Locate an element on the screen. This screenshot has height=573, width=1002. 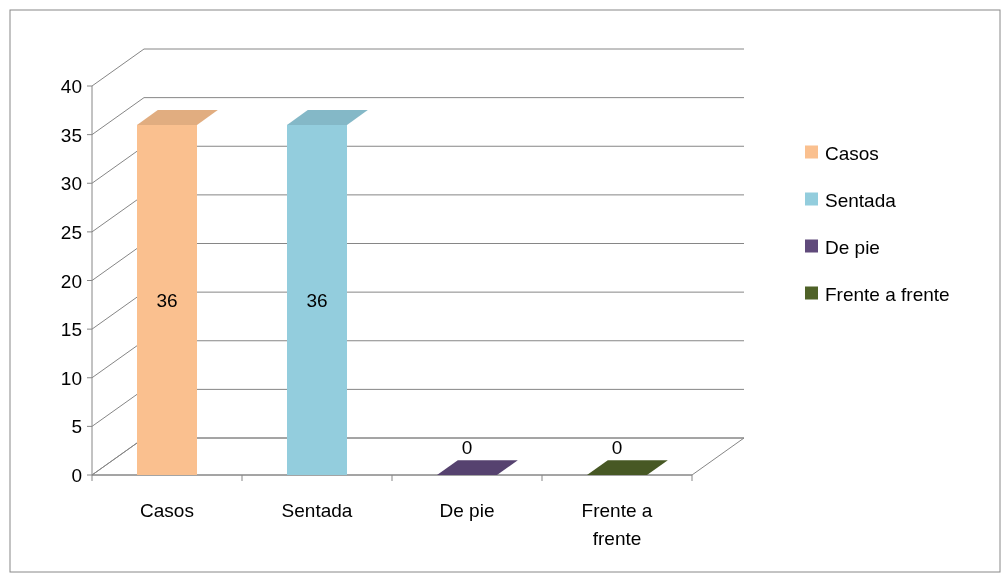
y-tick-label: 30 is located at coordinates (71, 184).